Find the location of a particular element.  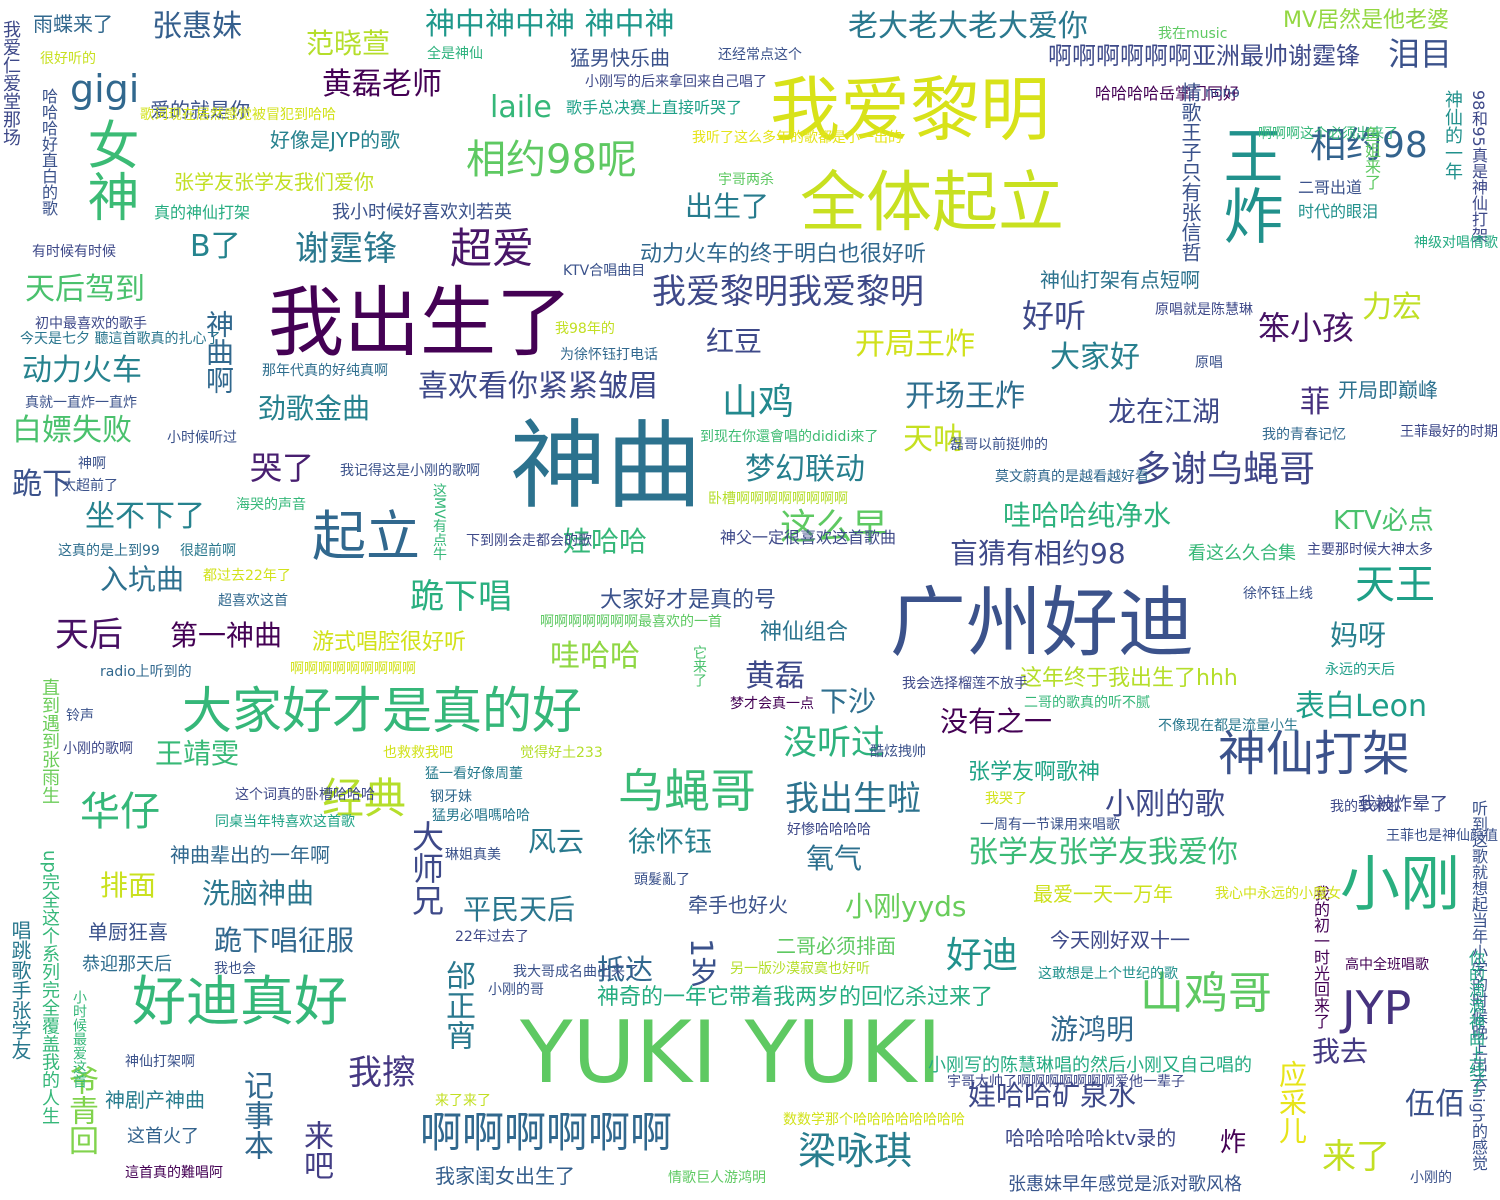

cloud-word: 爷青回 is located at coordinates (80, 1110).